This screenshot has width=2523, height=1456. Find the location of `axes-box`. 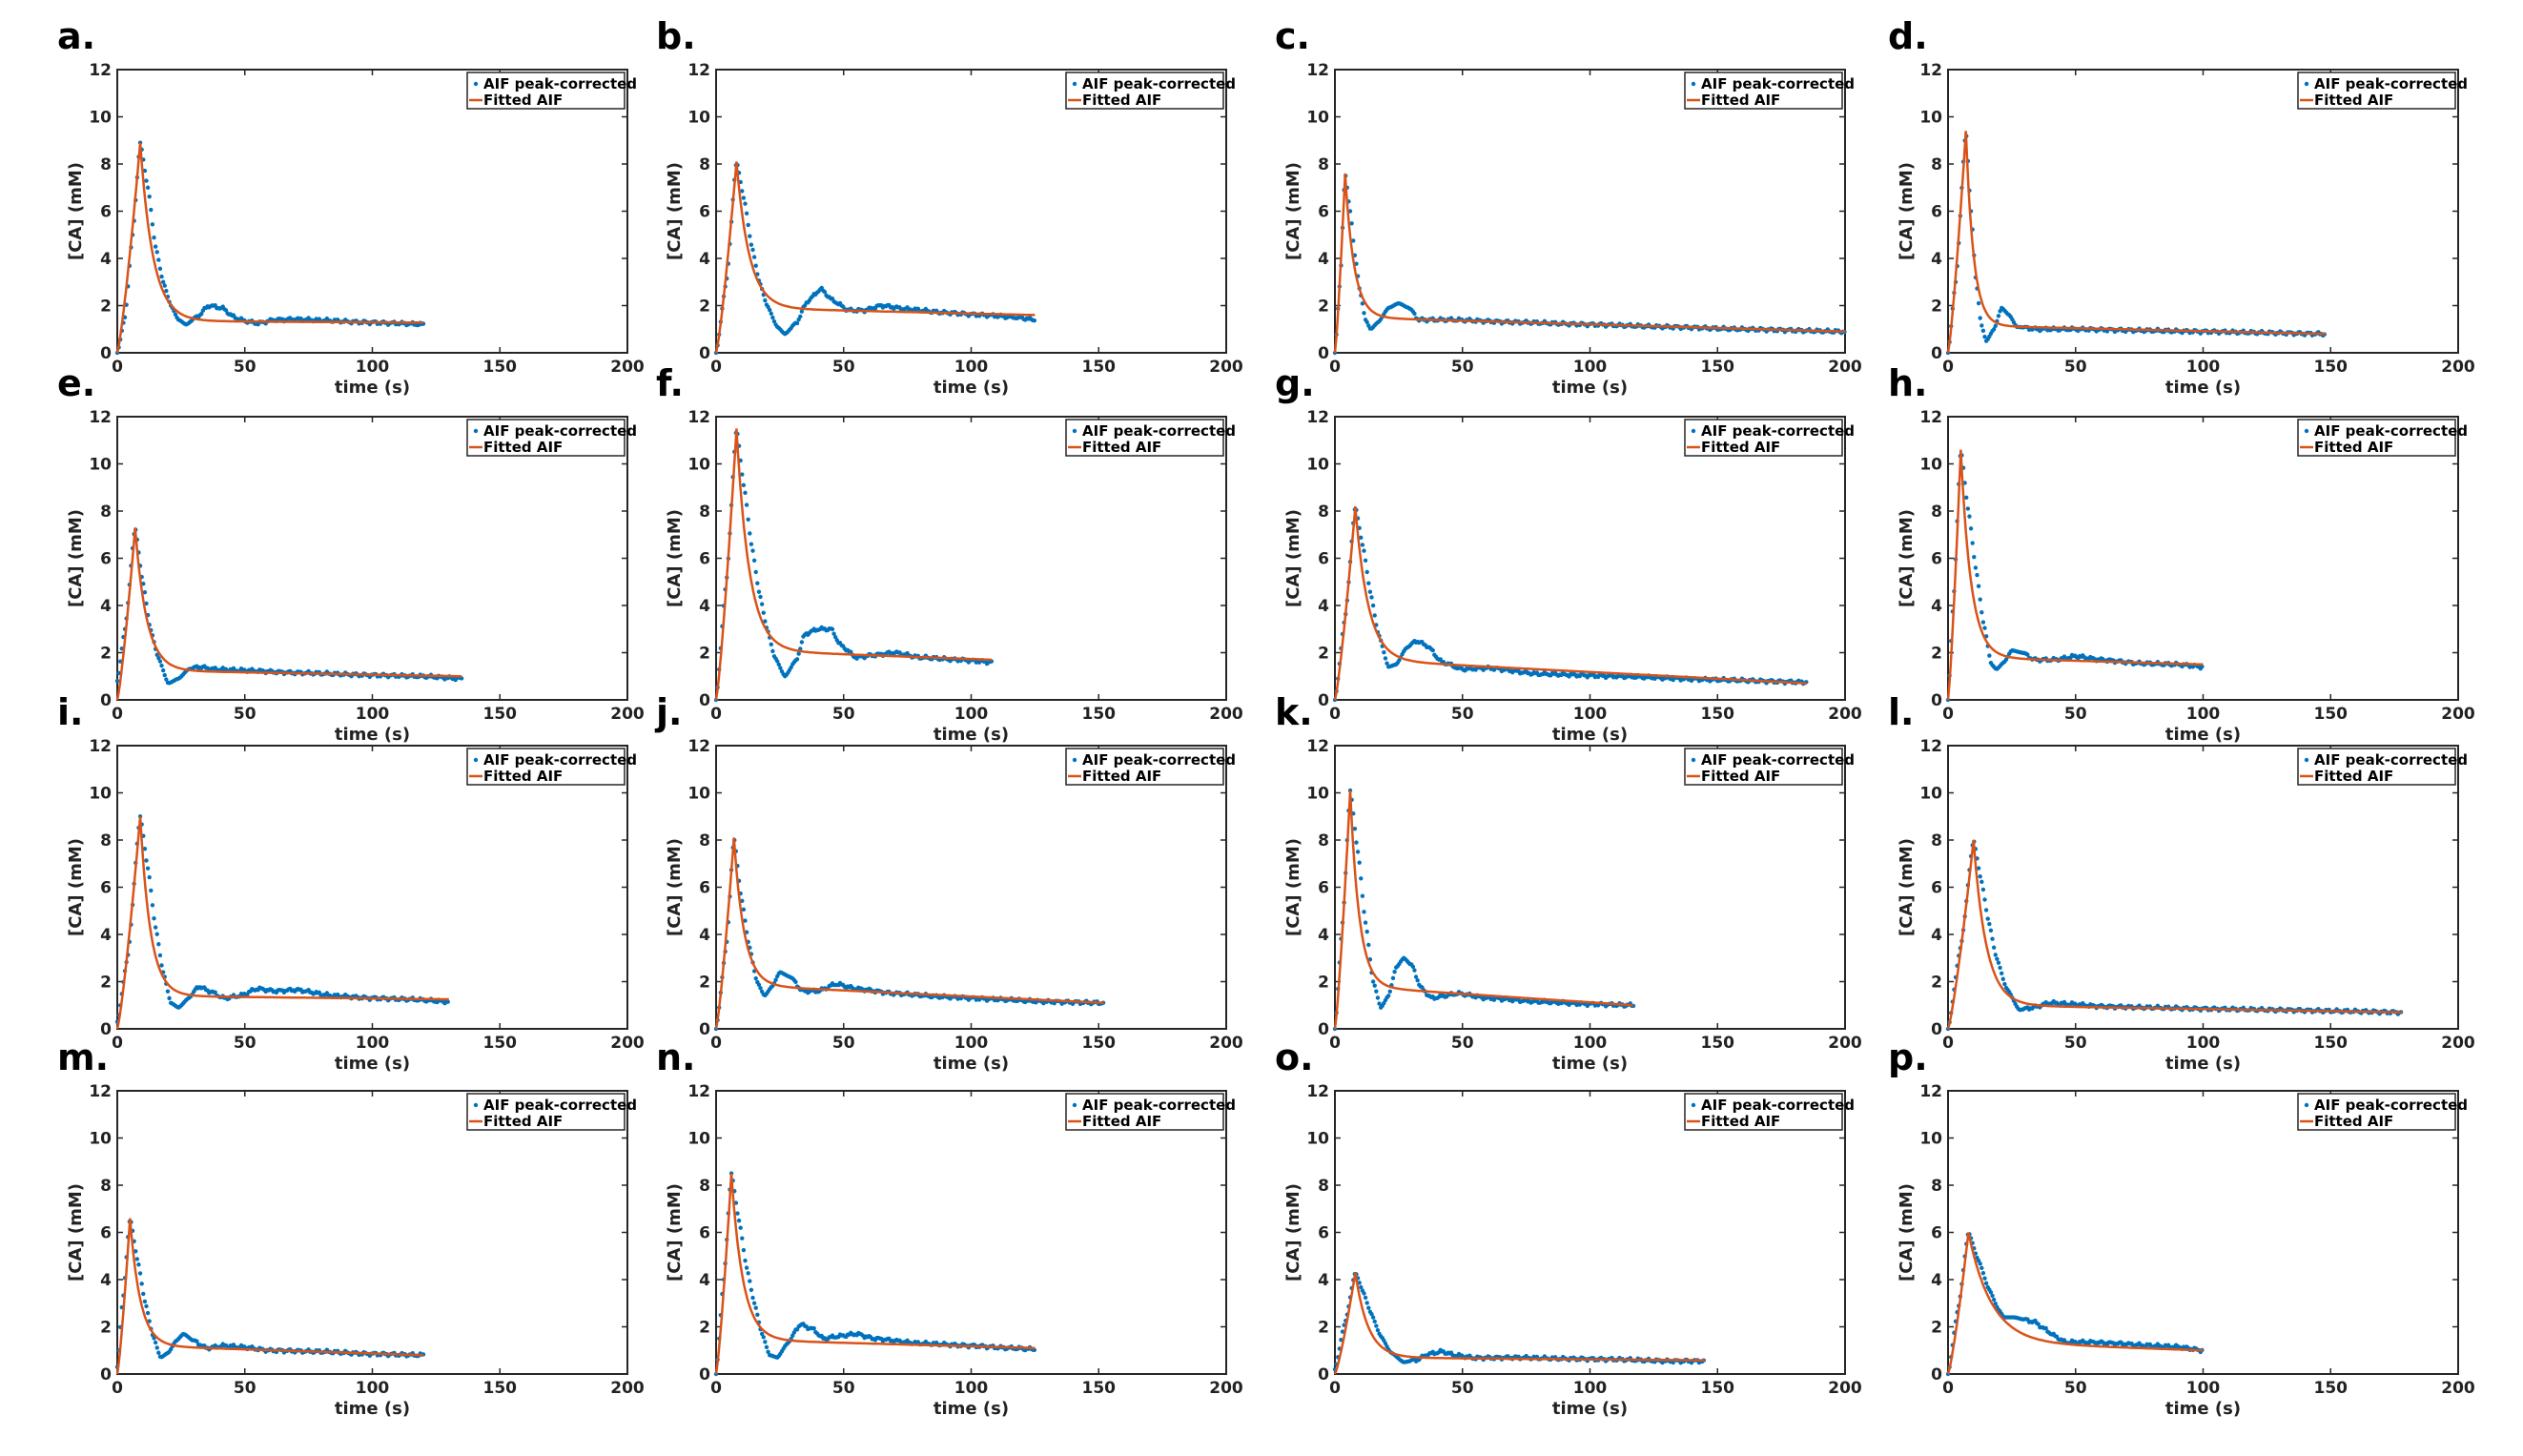

axes-box is located at coordinates (372, 888).